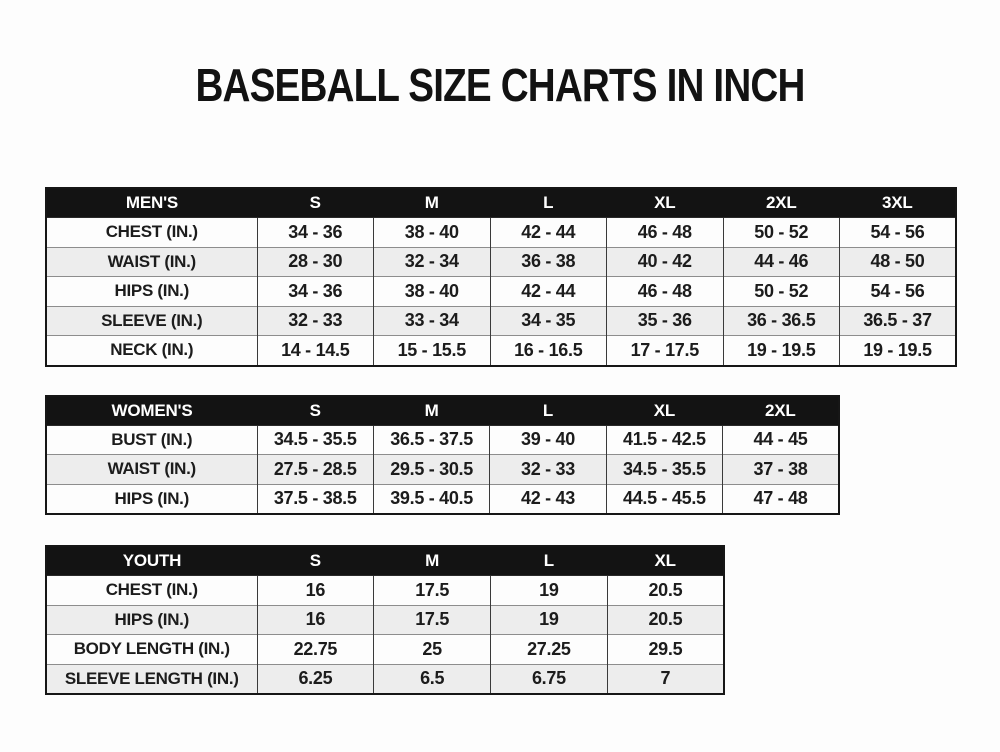 The image size is (1000, 752). Describe the element at coordinates (431, 439) in the screenshot. I see `size-value-cell: 36.5 - 37.5` at that location.